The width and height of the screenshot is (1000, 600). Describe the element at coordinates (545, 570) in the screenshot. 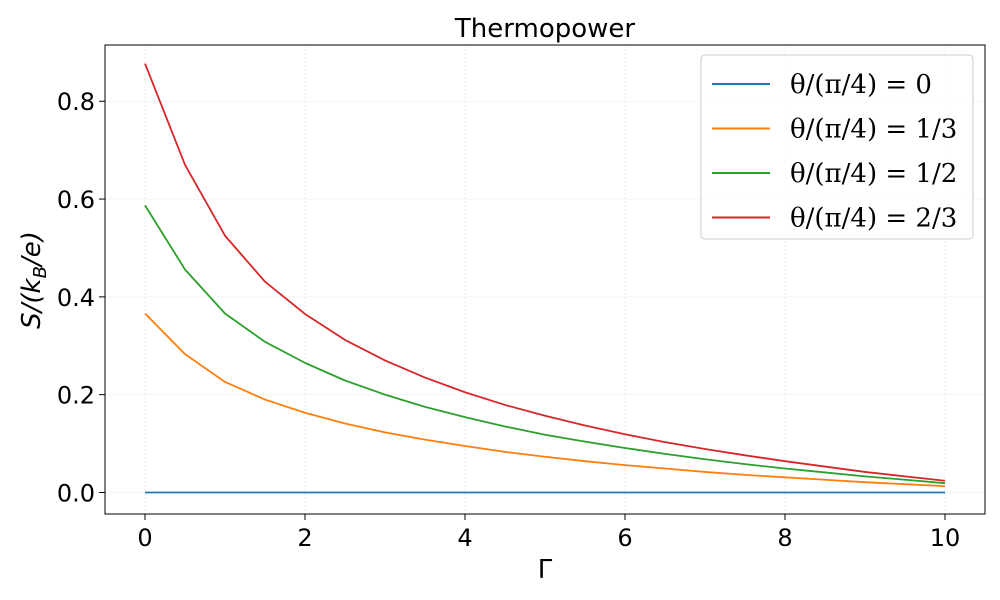

I see `x-axis-label: Γ` at that location.